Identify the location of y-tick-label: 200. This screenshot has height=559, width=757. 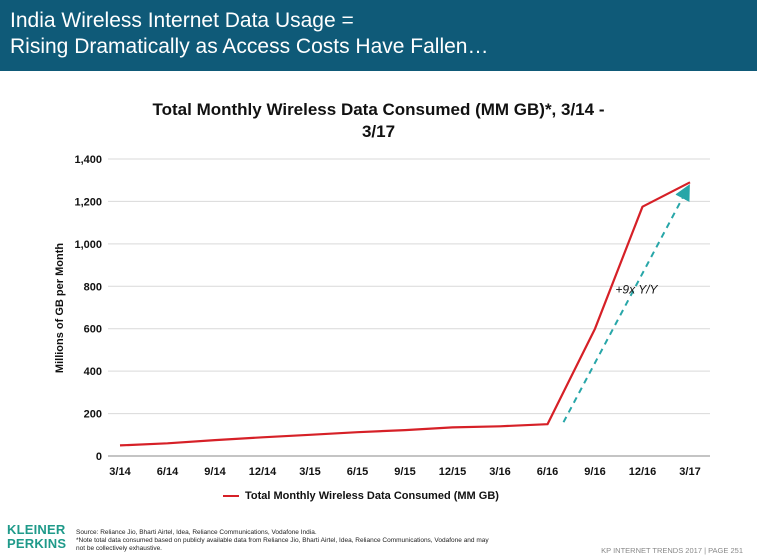
(93, 415).